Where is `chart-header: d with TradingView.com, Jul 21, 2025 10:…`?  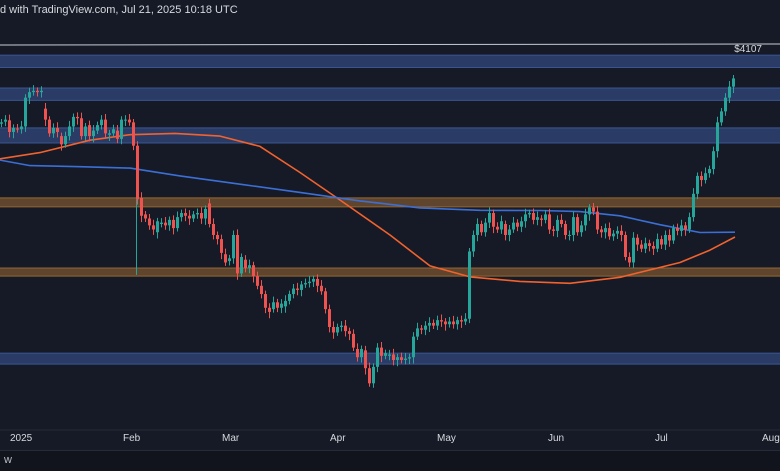
chart-header: d with TradingView.com, Jul 21, 2025 10:… is located at coordinates (119, 10).